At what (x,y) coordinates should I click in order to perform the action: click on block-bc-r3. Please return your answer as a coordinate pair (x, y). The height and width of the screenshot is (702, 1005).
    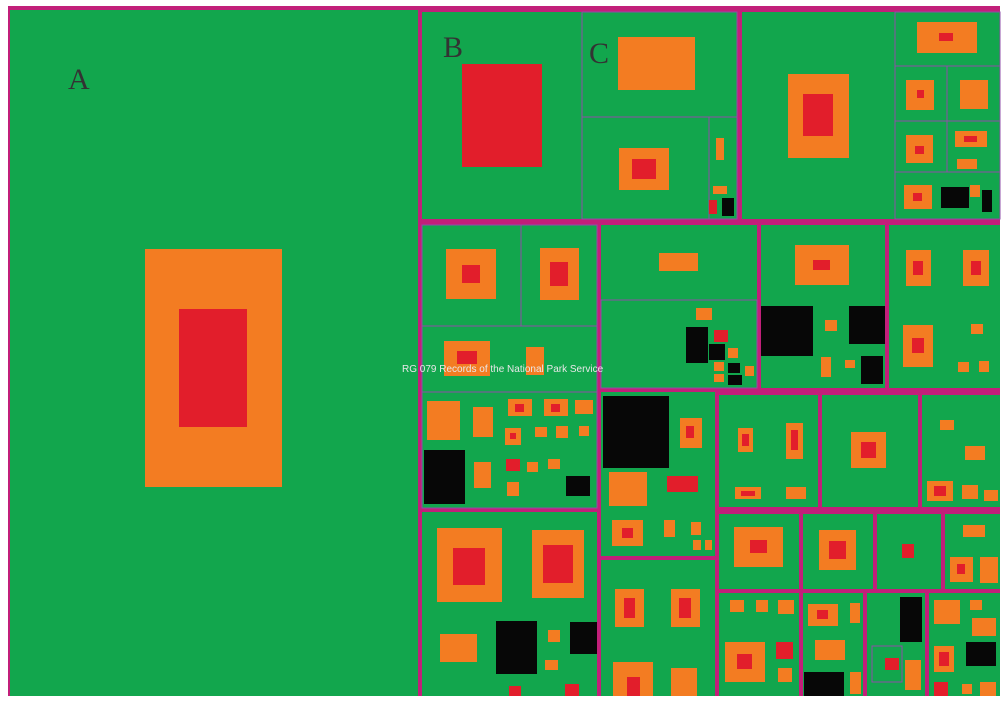
    Looking at the image, I should click on (633, 686).